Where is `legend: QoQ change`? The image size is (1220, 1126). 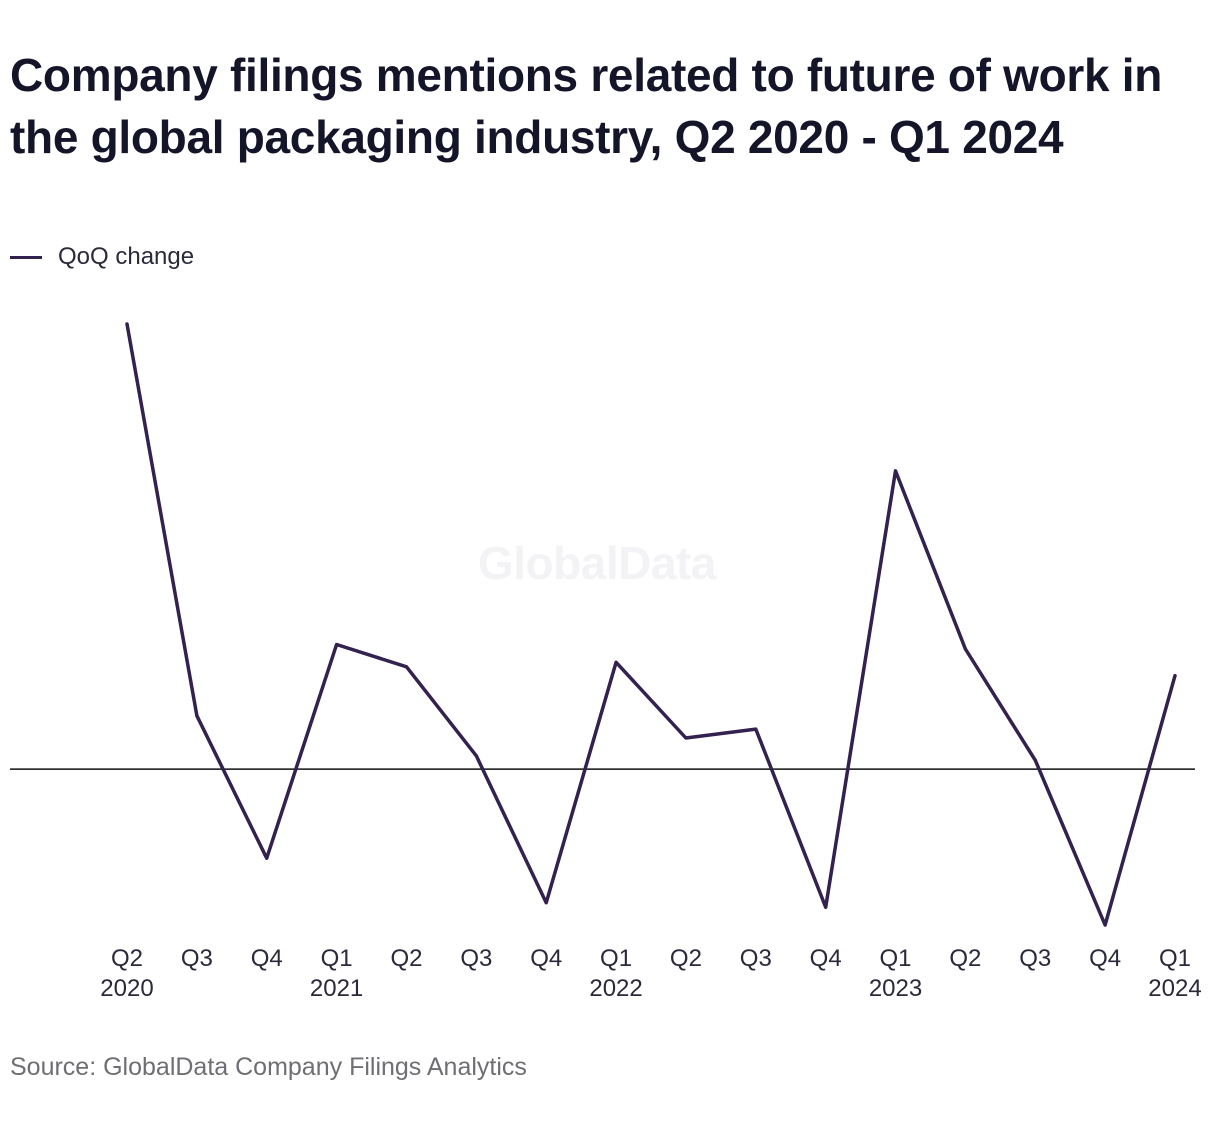
legend: QoQ change is located at coordinates (102, 257).